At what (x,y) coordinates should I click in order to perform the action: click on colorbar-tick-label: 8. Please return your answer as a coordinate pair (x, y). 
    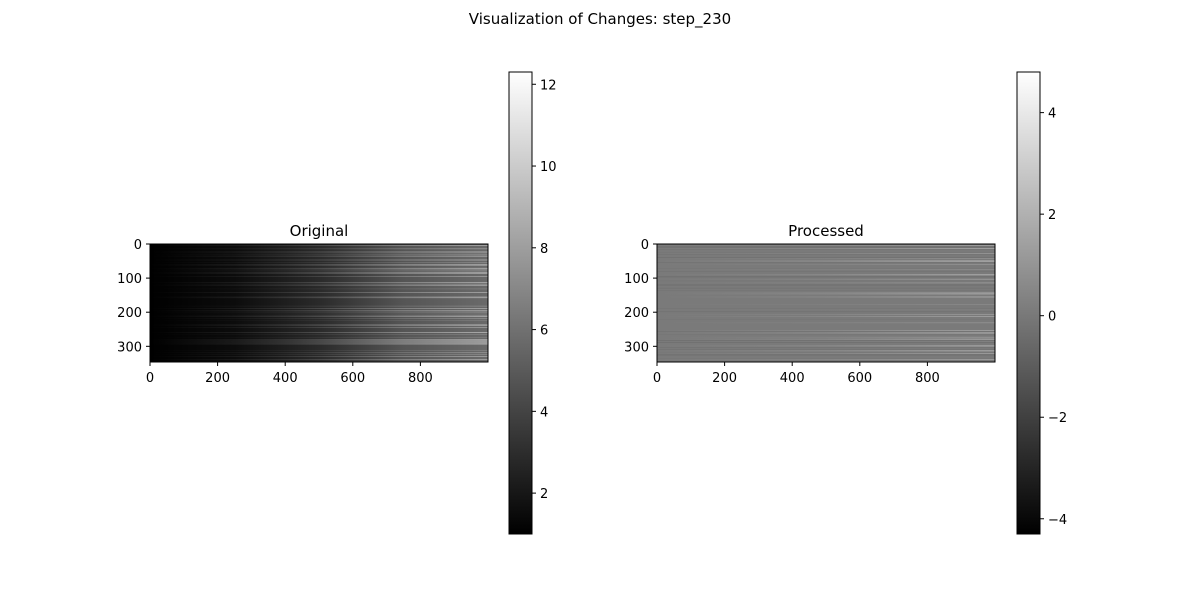
    Looking at the image, I should click on (544, 249).